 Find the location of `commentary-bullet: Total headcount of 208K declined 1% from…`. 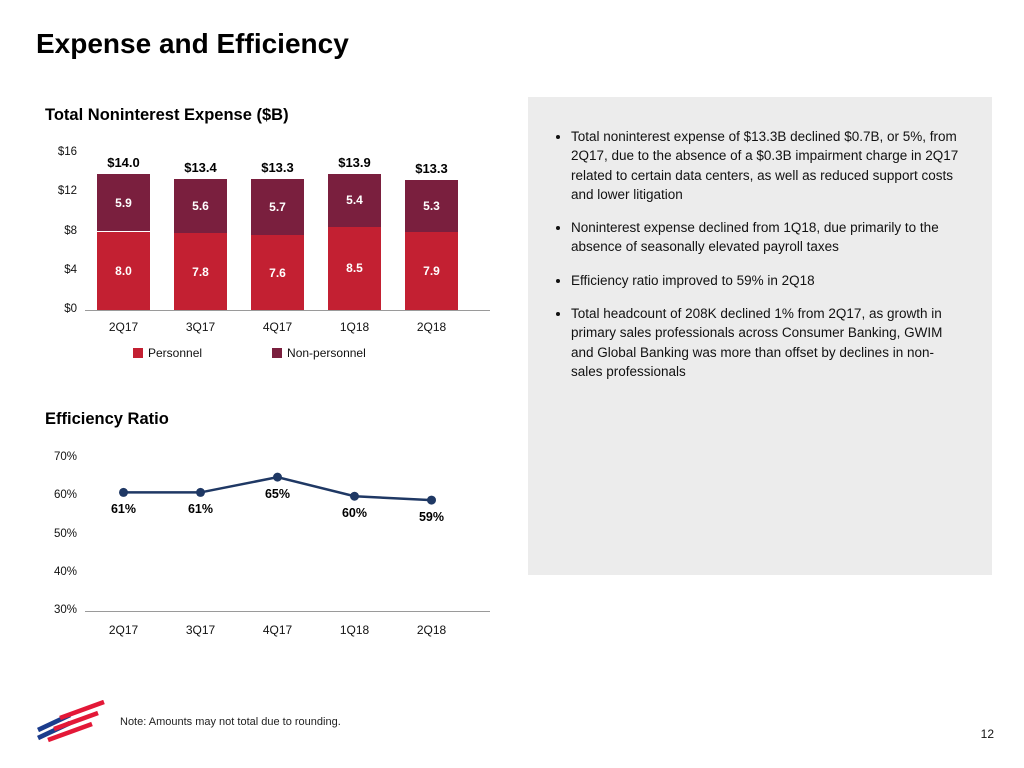

commentary-bullet: Total headcount of 208K declined 1% from… is located at coordinates (767, 342).